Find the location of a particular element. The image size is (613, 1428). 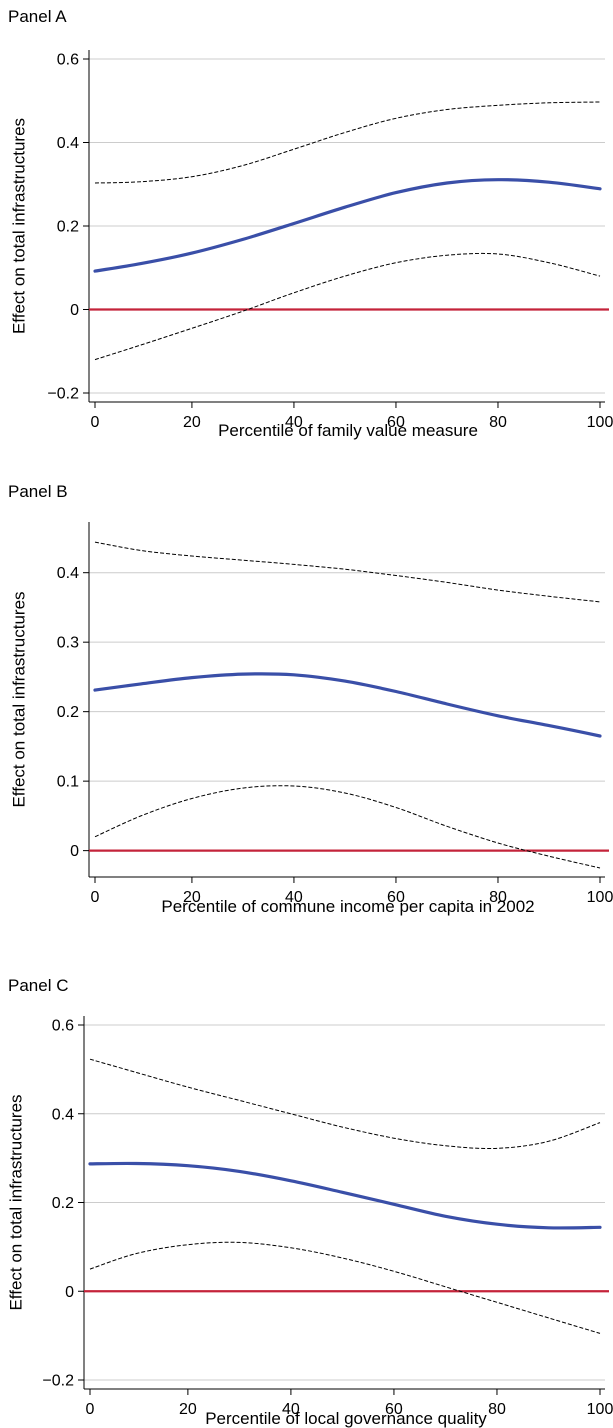

y-tick-label: 0.1 is located at coordinates (68, 782).